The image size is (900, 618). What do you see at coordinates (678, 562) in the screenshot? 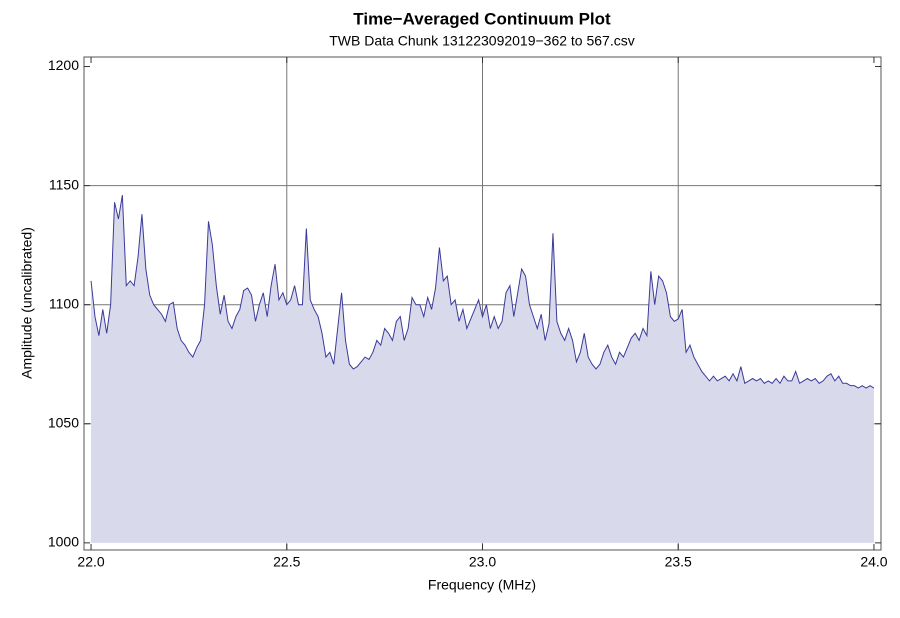
I see `x-tick-label: 23.5` at bounding box center [678, 562].